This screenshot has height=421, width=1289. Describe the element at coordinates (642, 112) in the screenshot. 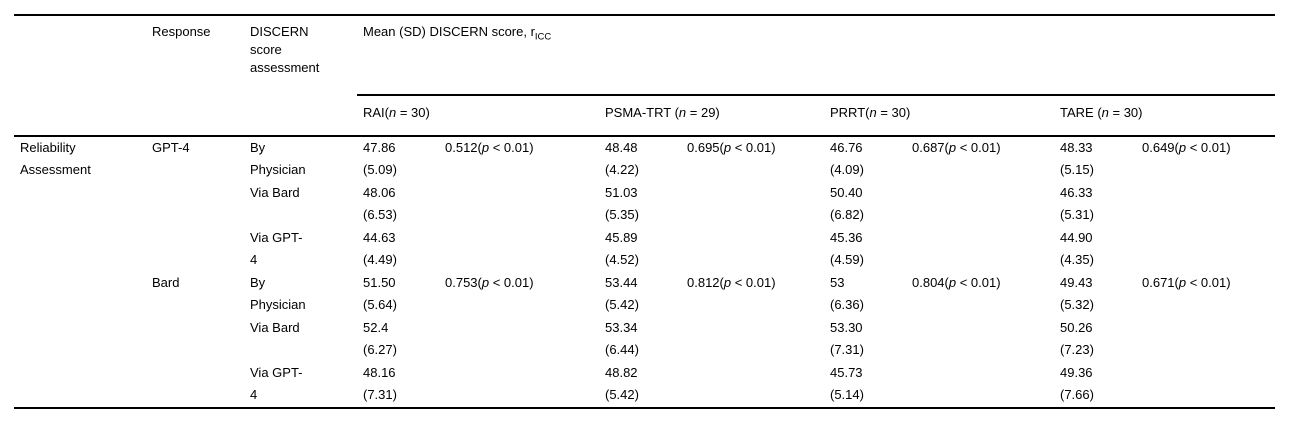

I see `header-psma-trt-text: PSMA-TRT (` at that location.